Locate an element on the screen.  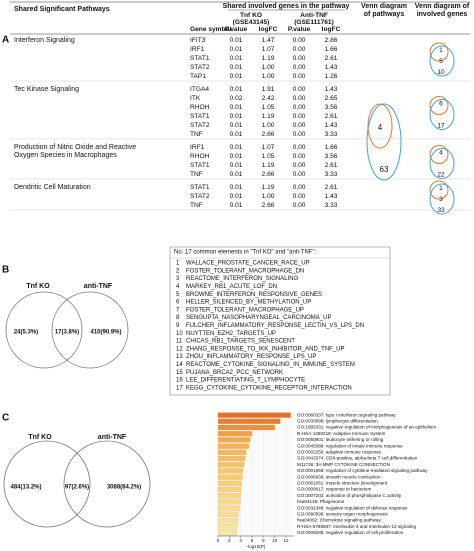
common-list-box is located at coordinates (280, 321).